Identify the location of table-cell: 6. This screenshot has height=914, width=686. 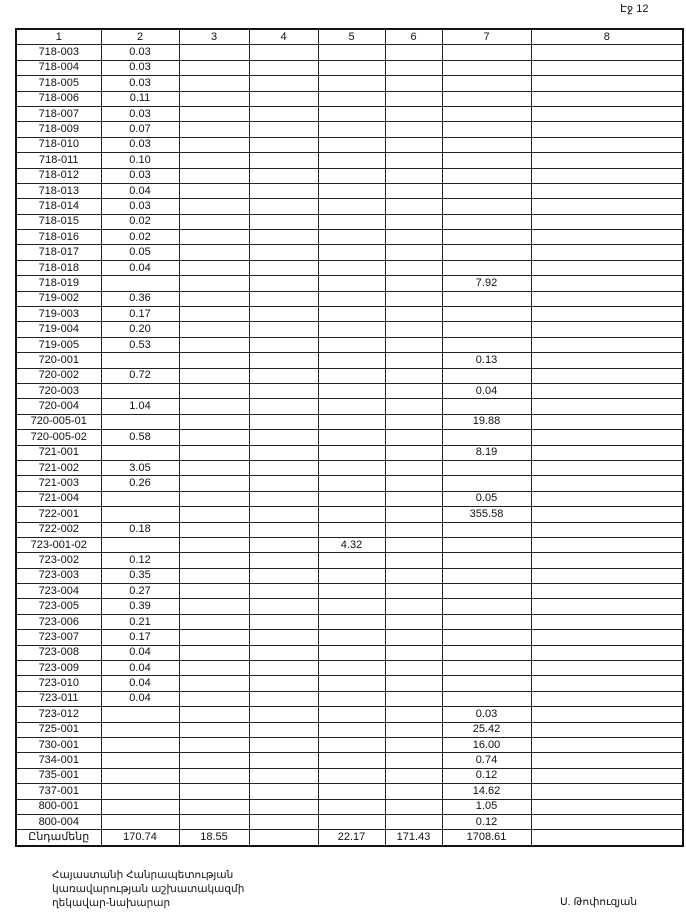
(413, 37).